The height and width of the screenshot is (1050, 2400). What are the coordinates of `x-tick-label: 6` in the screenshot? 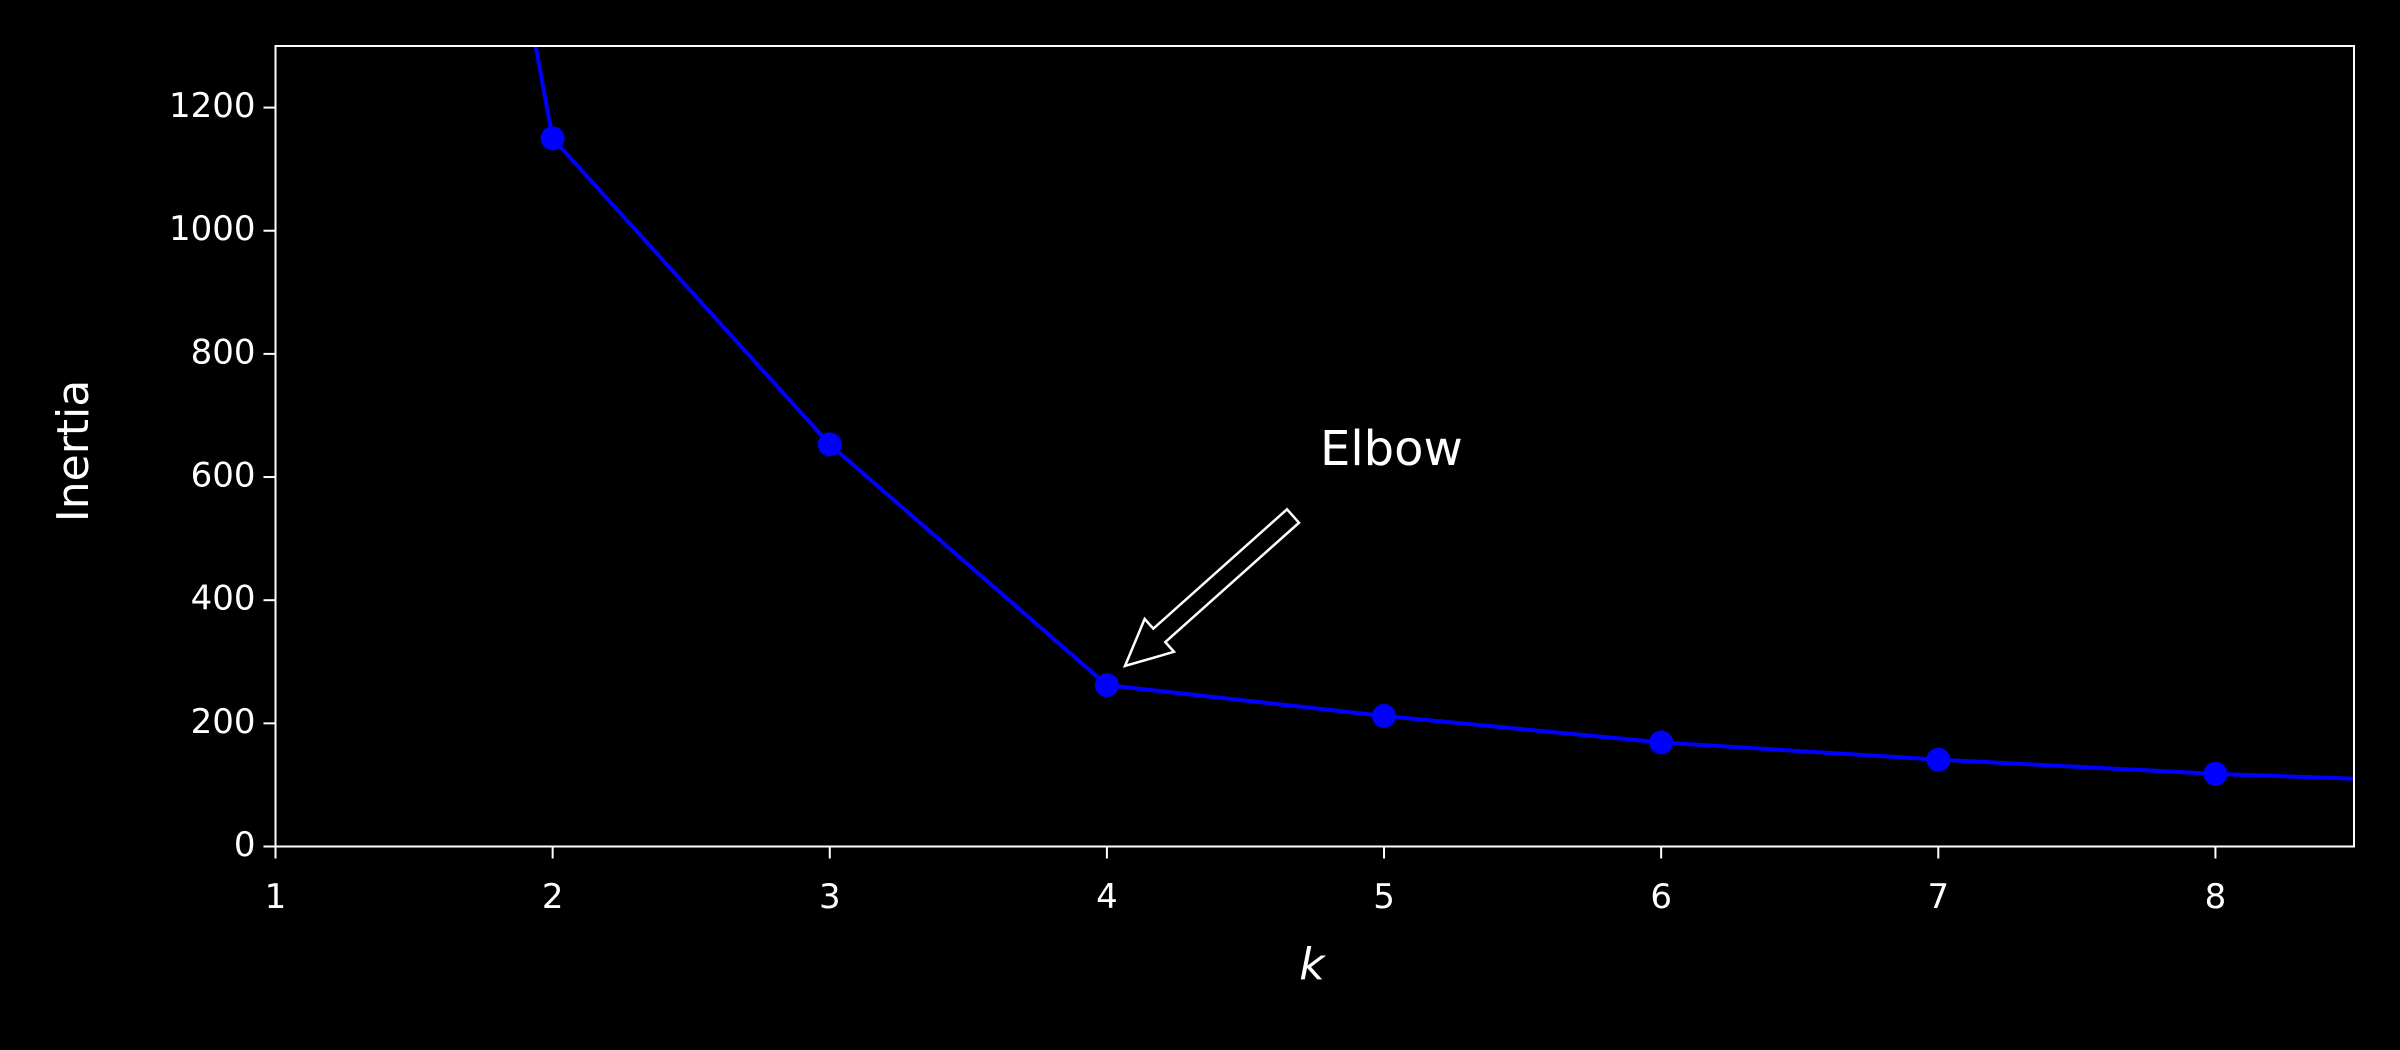 It's located at (1661, 897).